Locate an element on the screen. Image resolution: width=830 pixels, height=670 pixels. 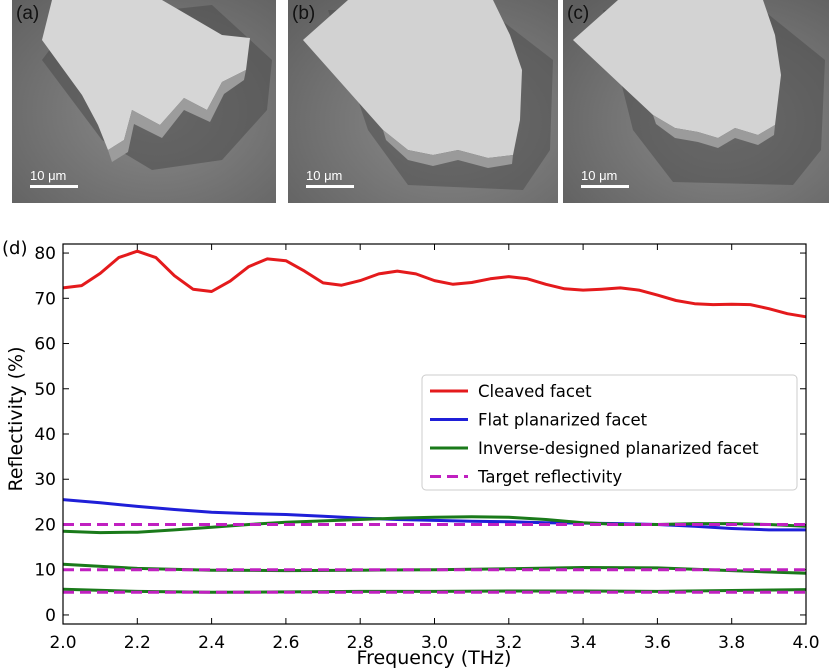
y-tick-label: 60 is located at coordinates (45, 345).